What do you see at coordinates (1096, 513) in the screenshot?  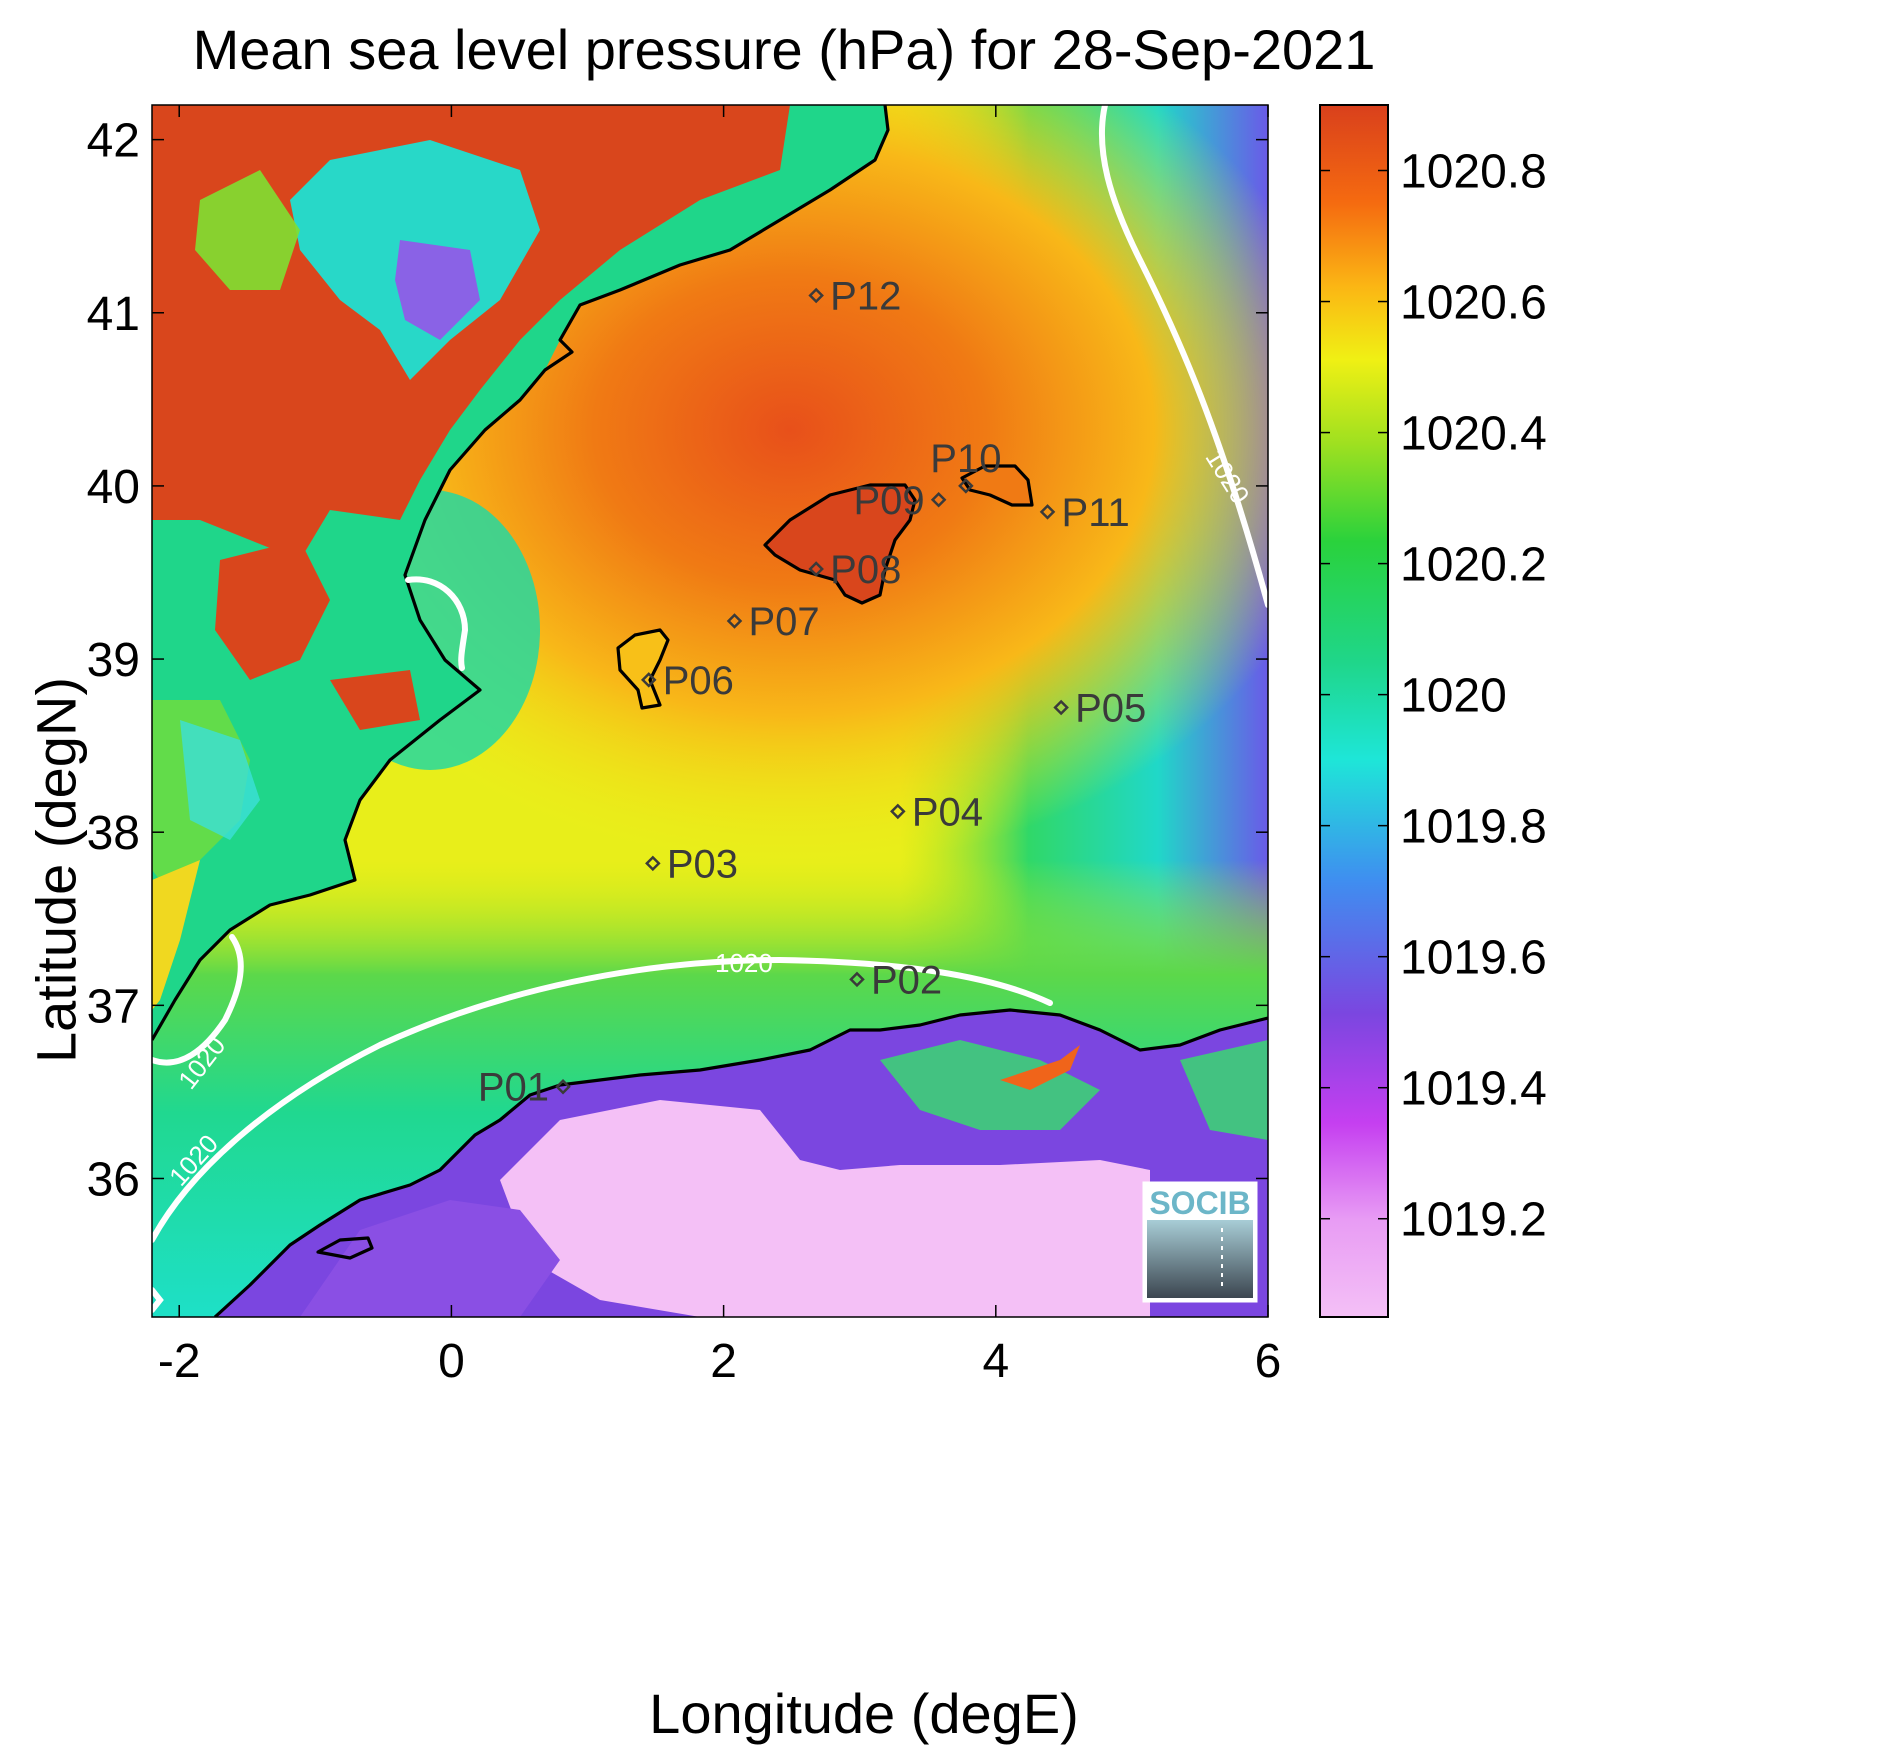 I see `station-label: P11` at bounding box center [1096, 513].